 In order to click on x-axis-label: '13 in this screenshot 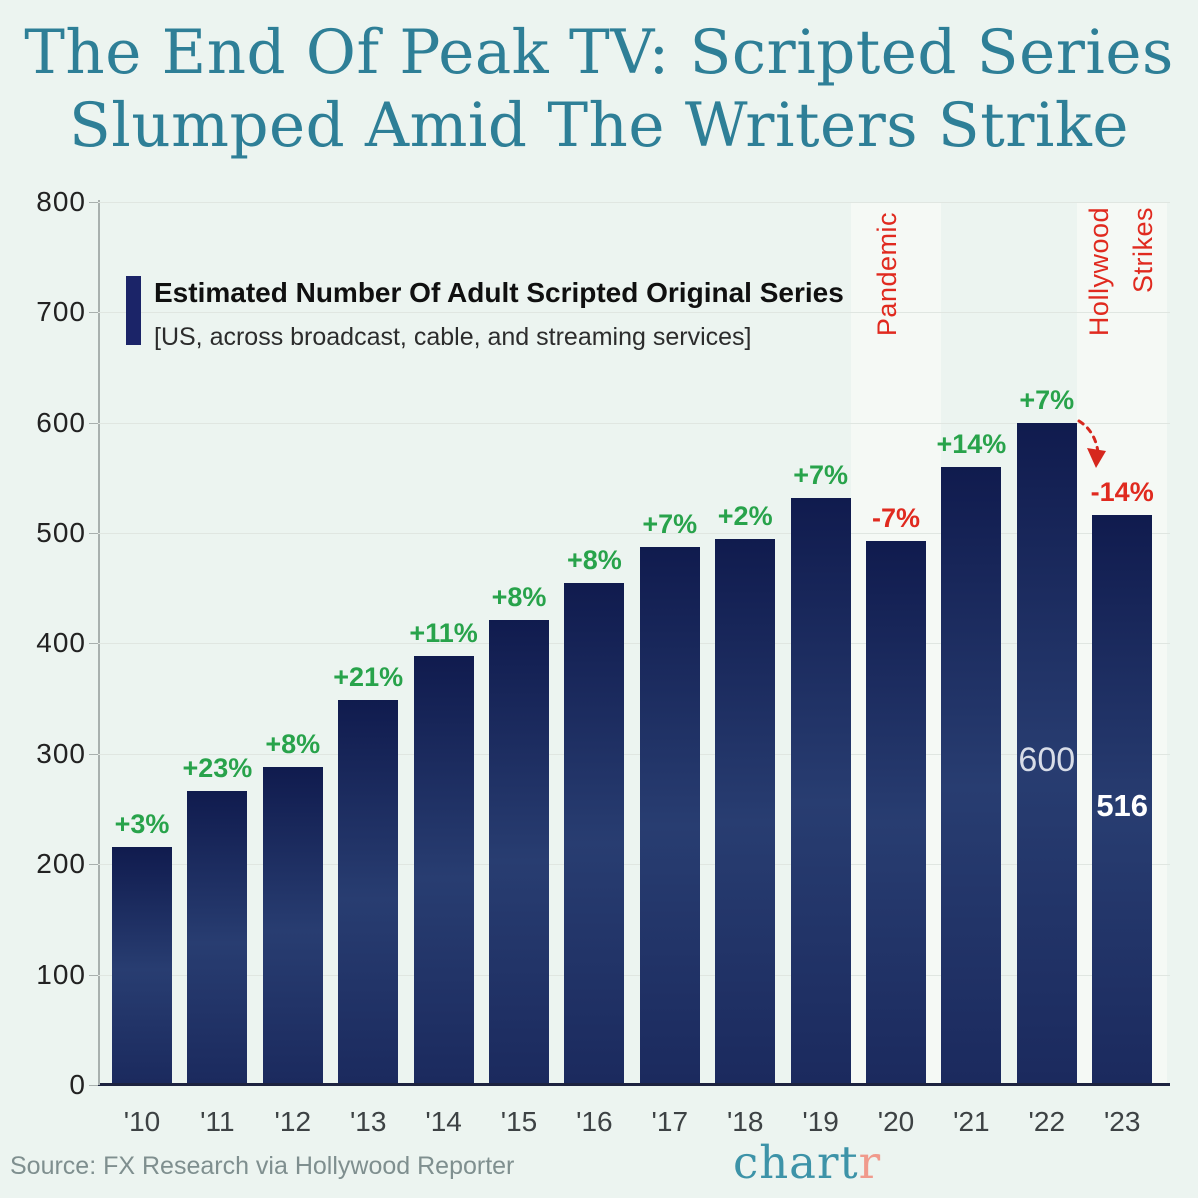, I will do `click(368, 1121)`.